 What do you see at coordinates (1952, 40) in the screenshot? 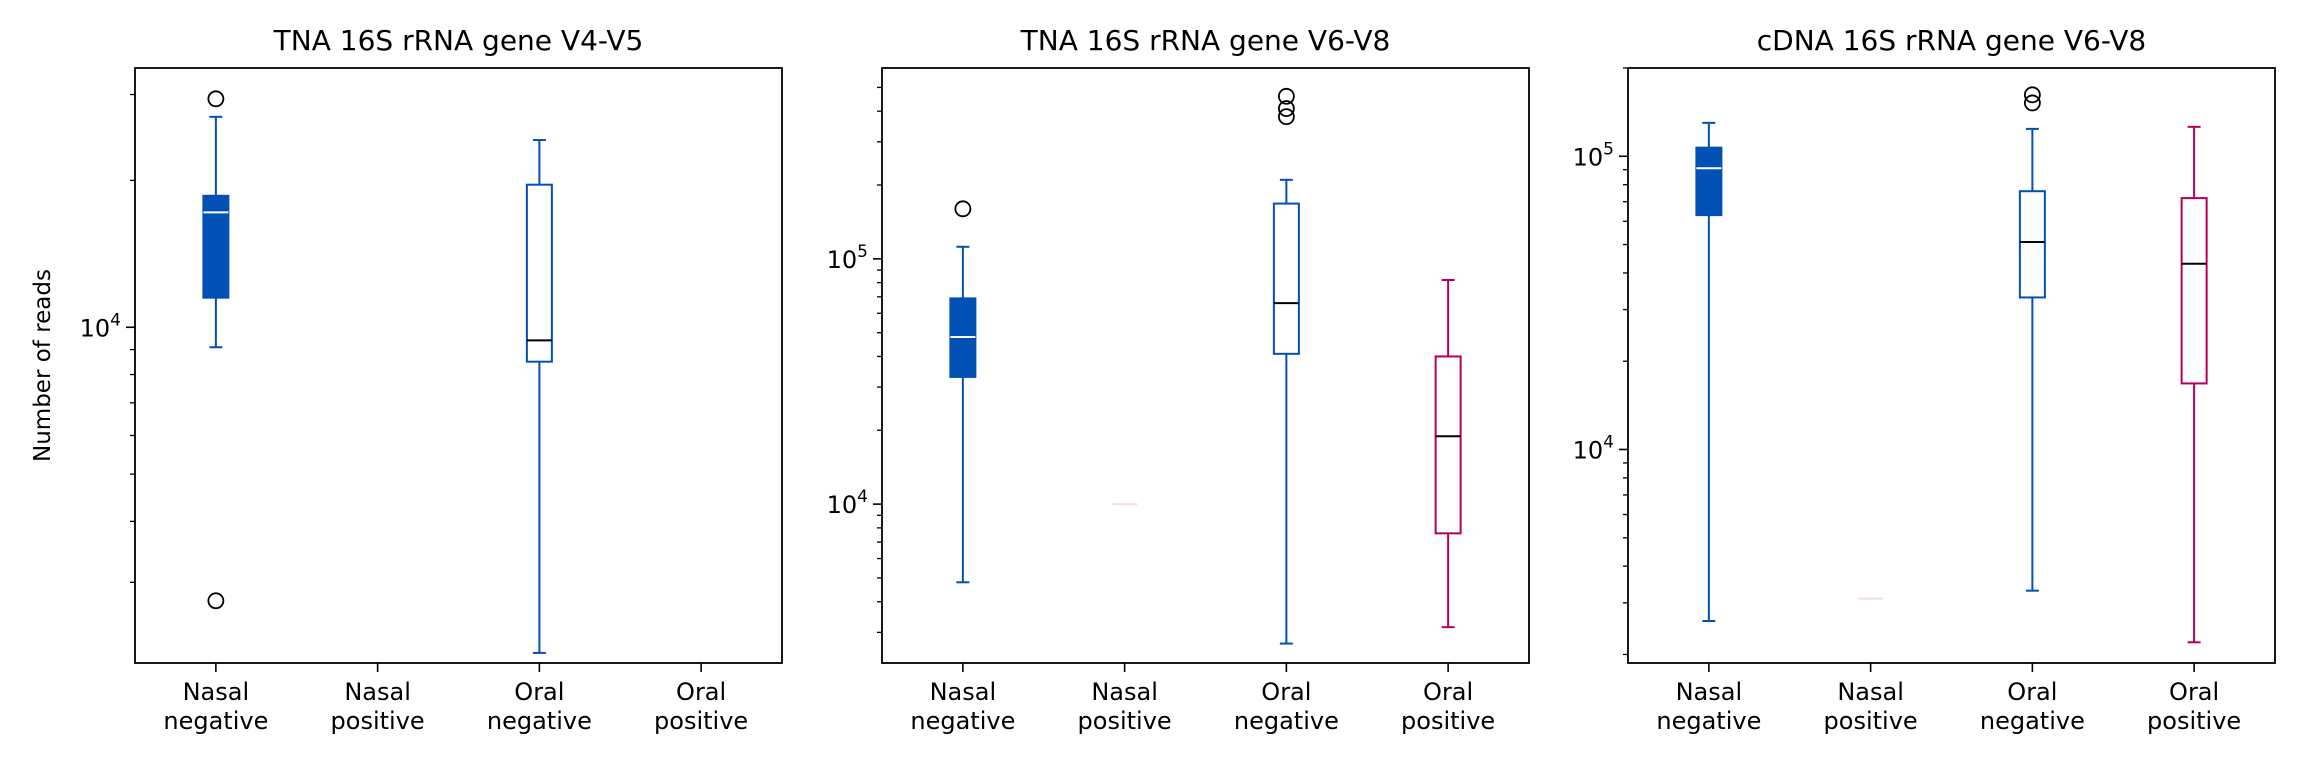
I see `chart-title: cDNA 16S rRNA gene V6-V8` at bounding box center [1952, 40].